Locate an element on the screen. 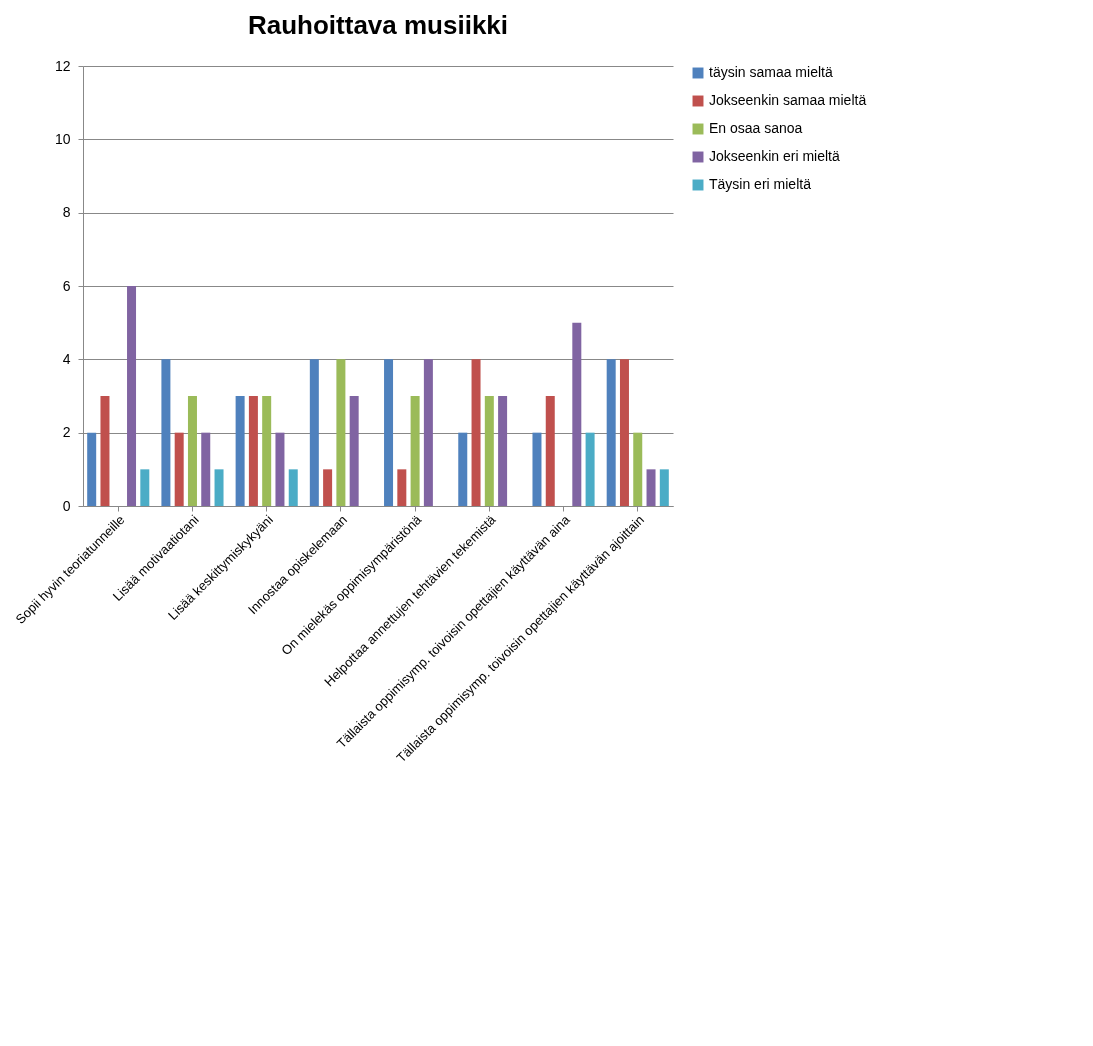  chart-title: Rauhoittava musiikki is located at coordinates (378, 25).